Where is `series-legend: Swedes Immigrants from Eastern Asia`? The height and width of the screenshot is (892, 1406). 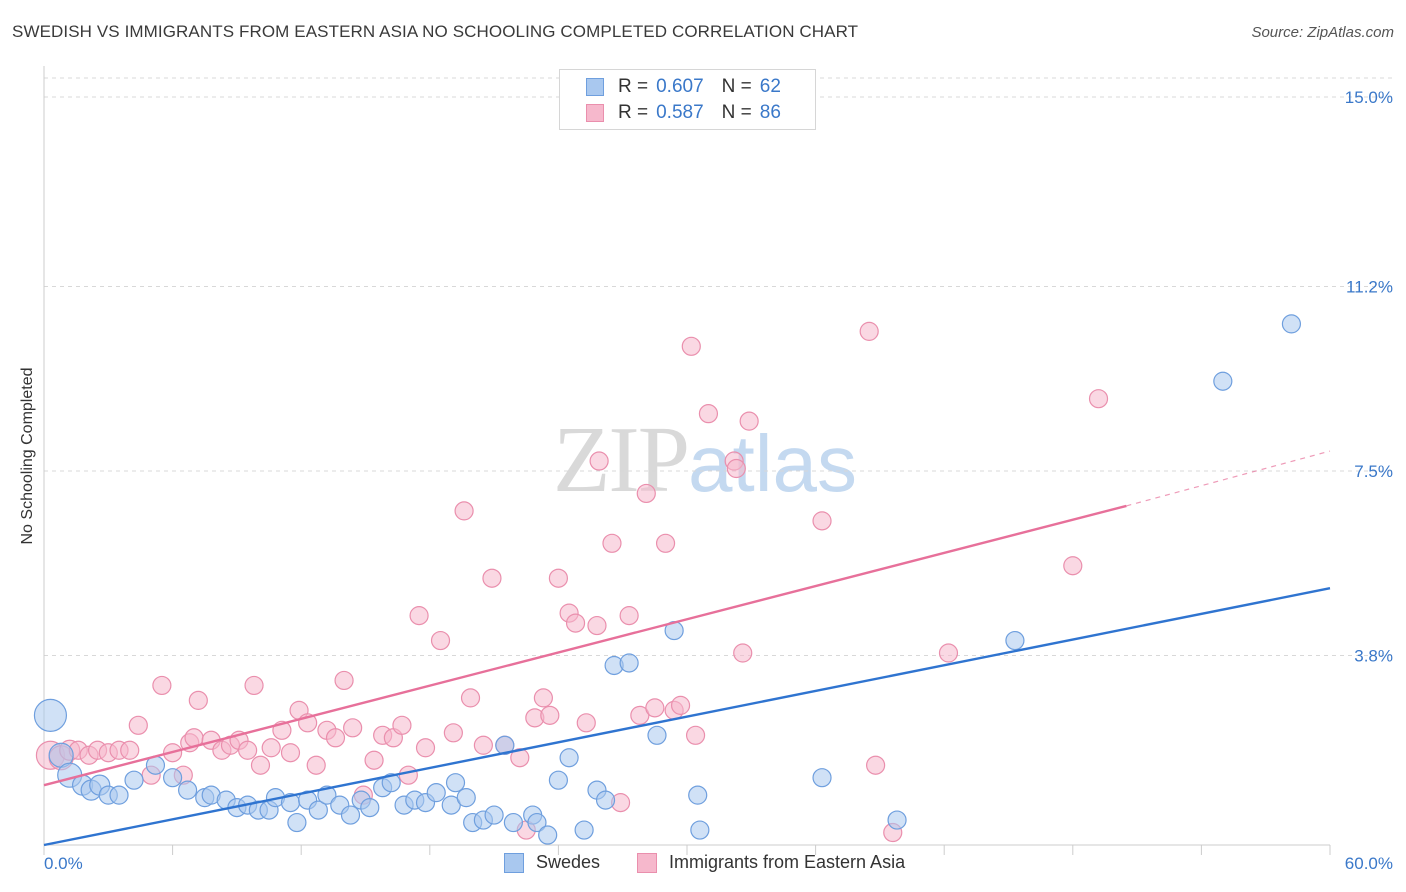
series-legend: Swedes Immigrants from Eastern Asia is located at coordinates (703, 865).